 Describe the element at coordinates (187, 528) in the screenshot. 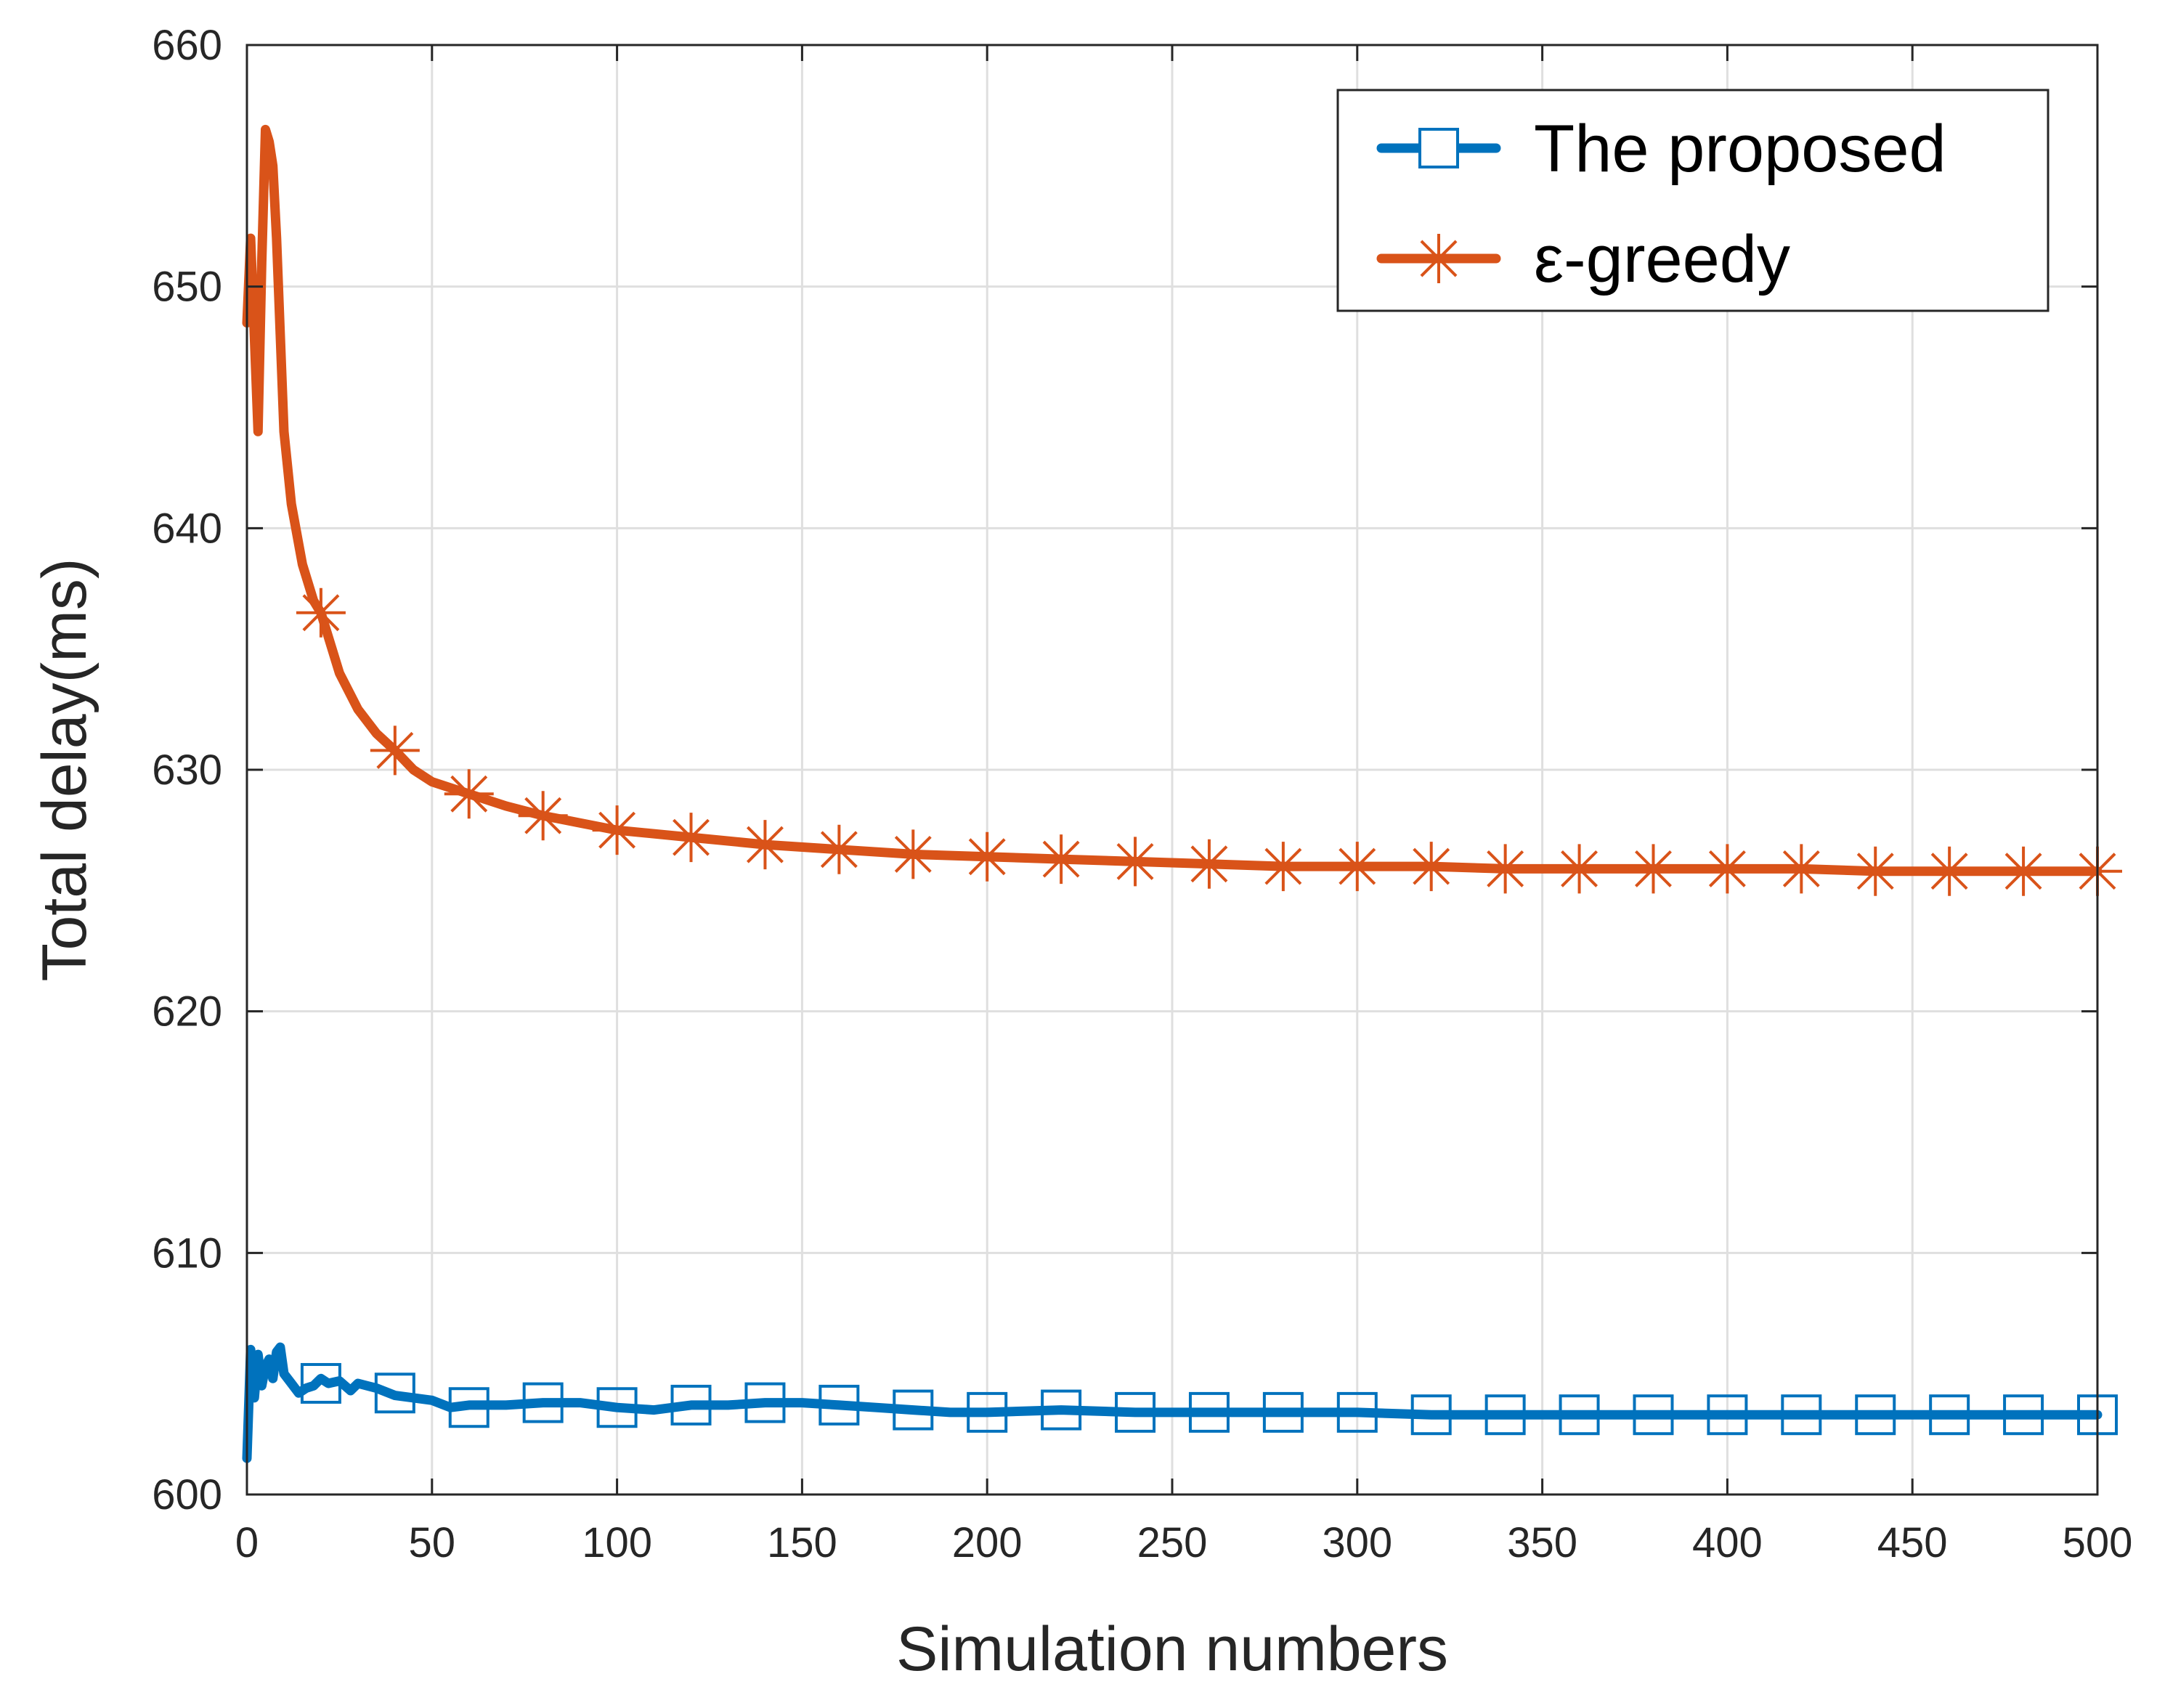

I see `y-tick-label: 640` at that location.